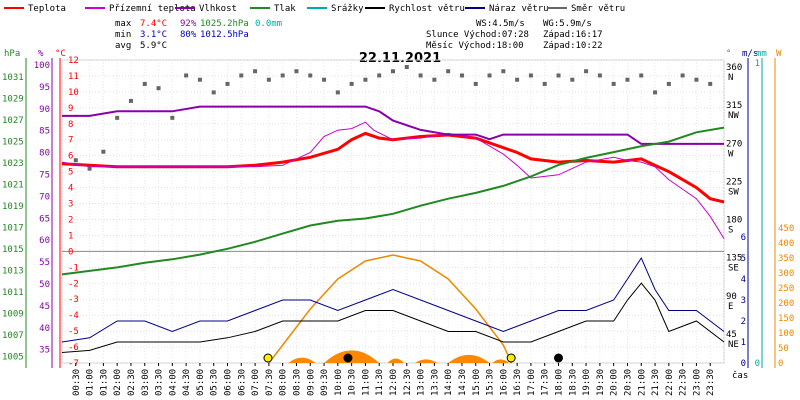 Image resolution: width=800 pixels, height=400 pixels. Describe the element at coordinates (734, 106) in the screenshot. I see `dir-tick-label: 315` at that location.